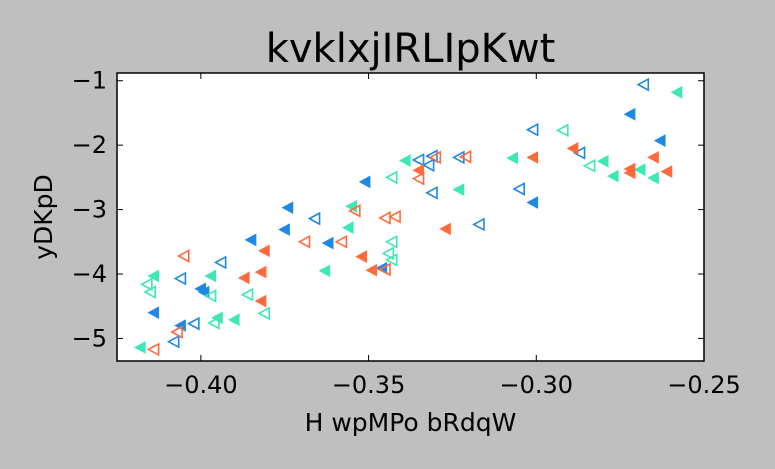 This screenshot has width=775, height=469. I want to click on x-axis-label: H wpMPo bRdqW, so click(411, 422).